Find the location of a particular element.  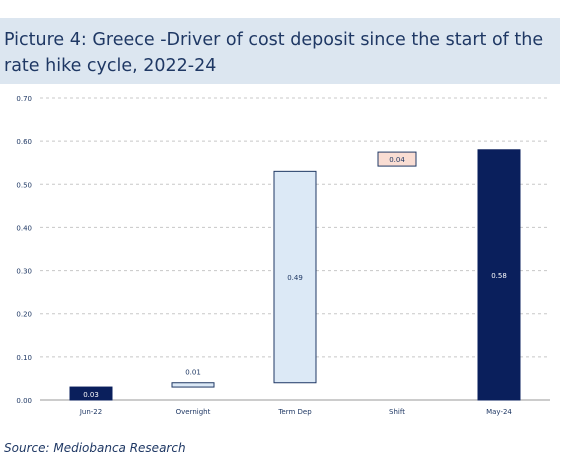

data-label: 0.58 is located at coordinates (499, 276).